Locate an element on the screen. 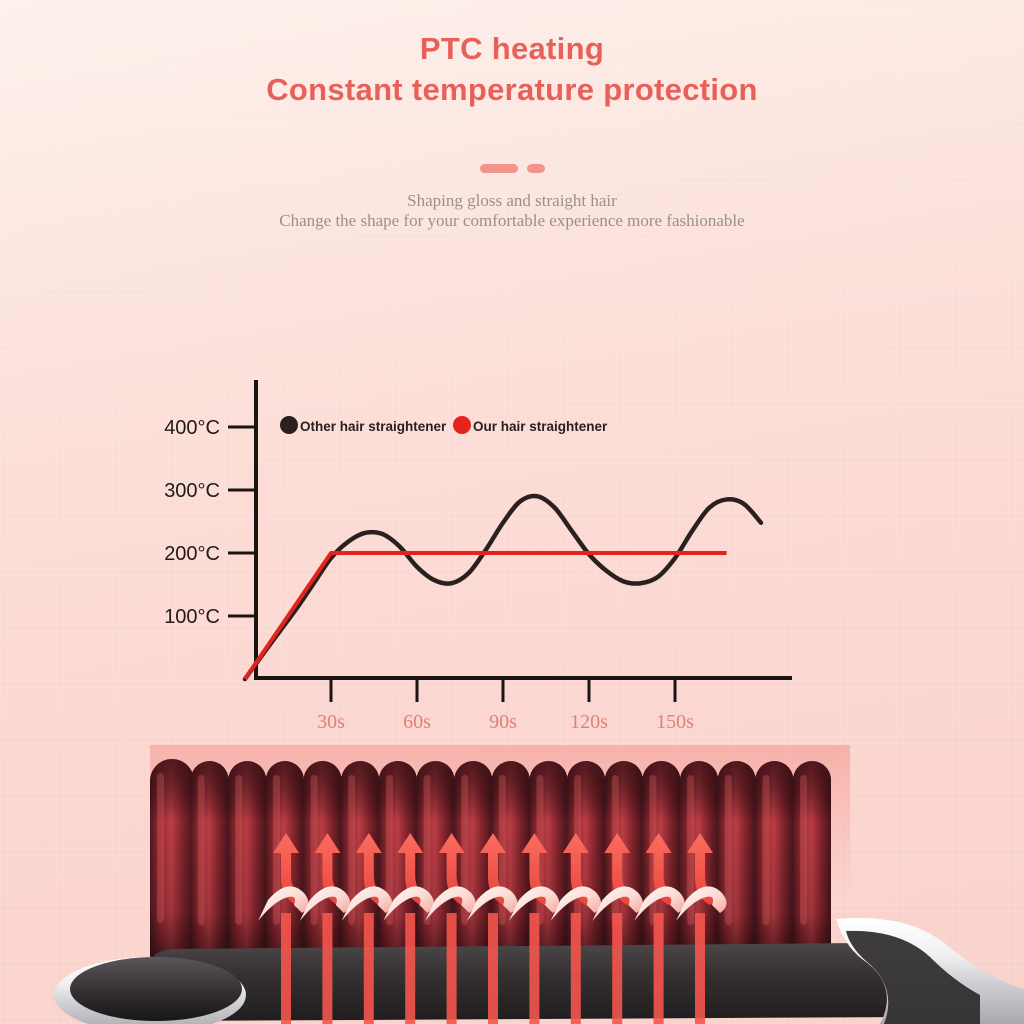  legend-label-ours: Our hair straightener is located at coordinates (540, 426).